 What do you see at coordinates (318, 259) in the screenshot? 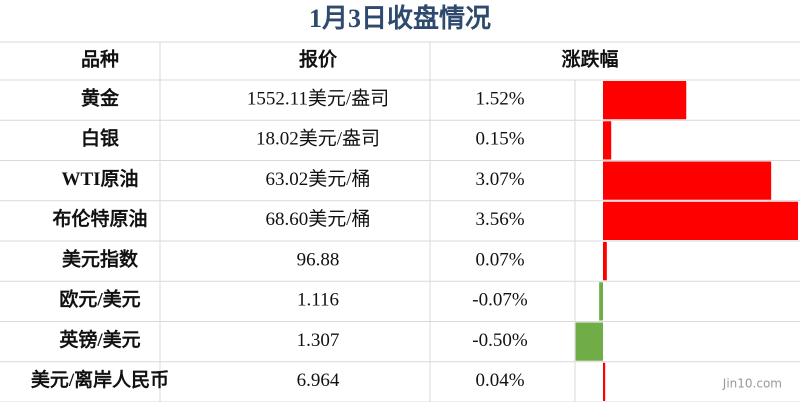
I see `price: 96.88` at bounding box center [318, 259].